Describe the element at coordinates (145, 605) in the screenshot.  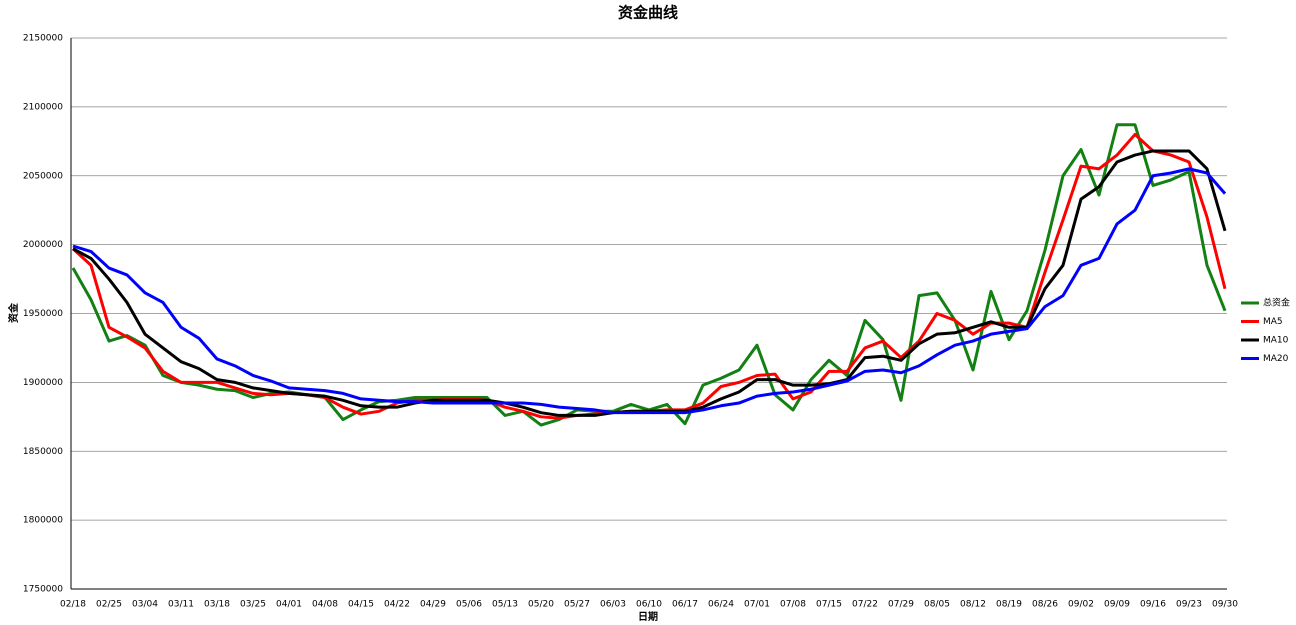
I see `x-tick-label: 03/04` at that location.